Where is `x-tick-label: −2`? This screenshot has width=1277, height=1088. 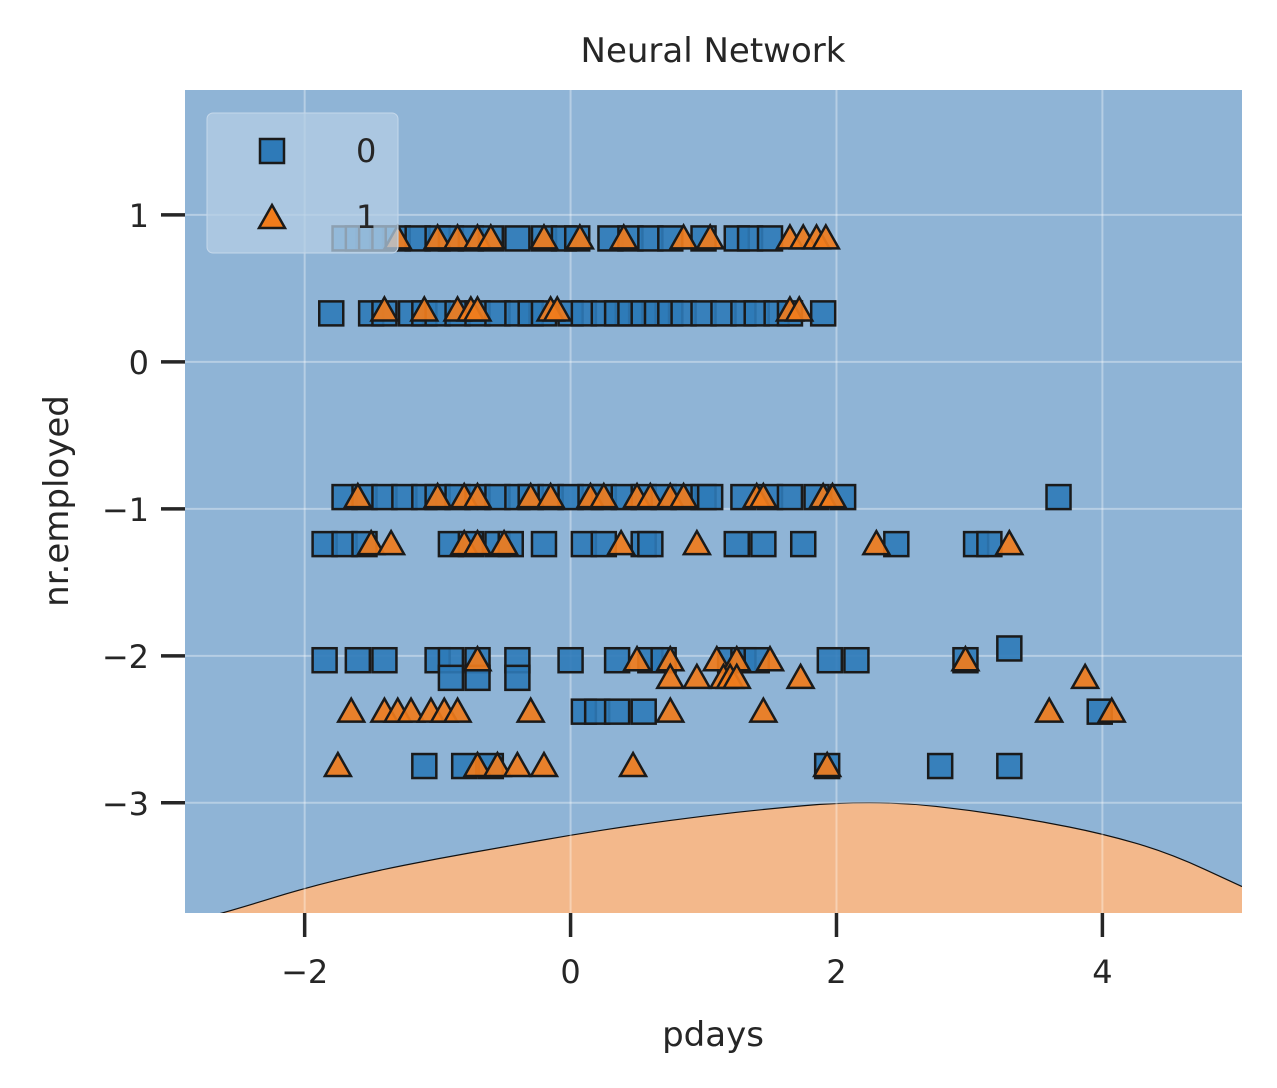 x-tick-label: −2 is located at coordinates (304, 972).